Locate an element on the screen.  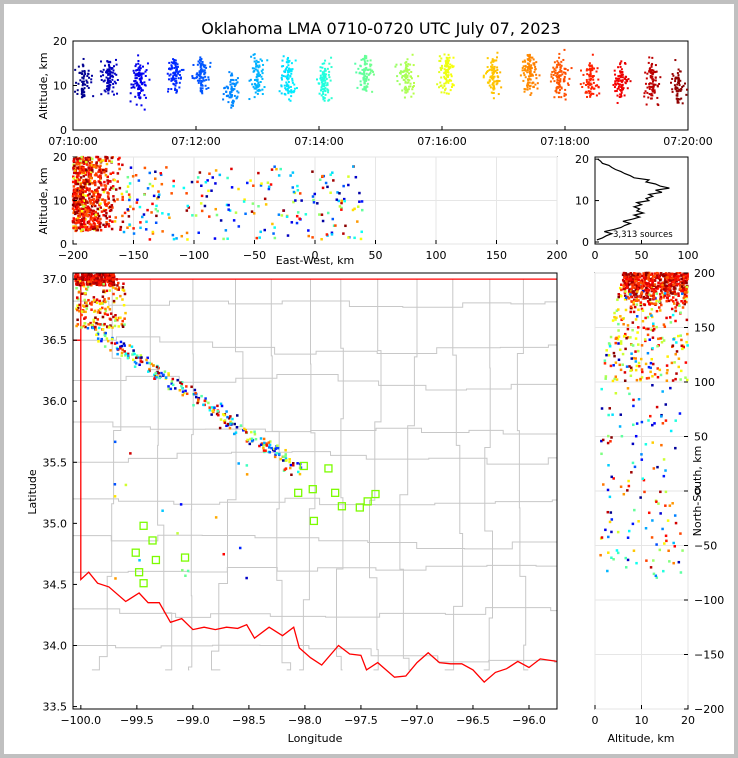
lma-station-marker is located at coordinates (312, 489).